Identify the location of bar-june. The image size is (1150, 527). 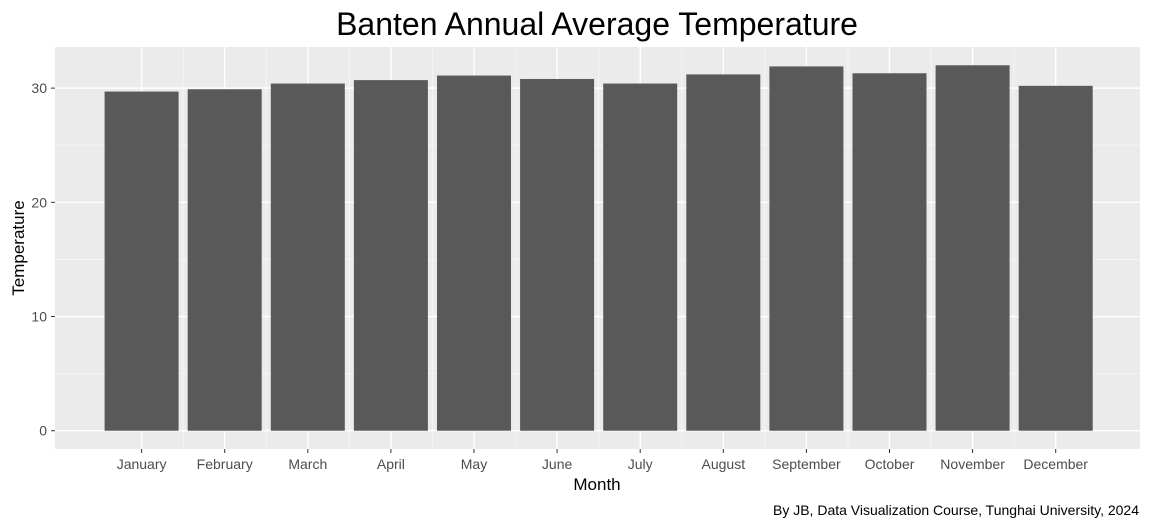
(557, 254).